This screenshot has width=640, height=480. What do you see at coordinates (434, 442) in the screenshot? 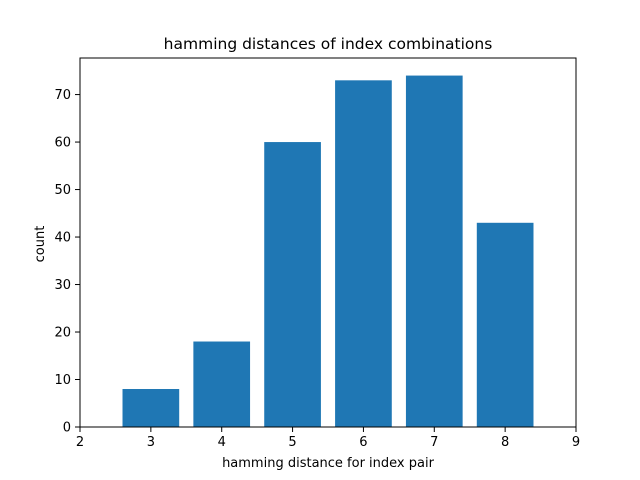
I see `x-tick-label: 7` at bounding box center [434, 442].